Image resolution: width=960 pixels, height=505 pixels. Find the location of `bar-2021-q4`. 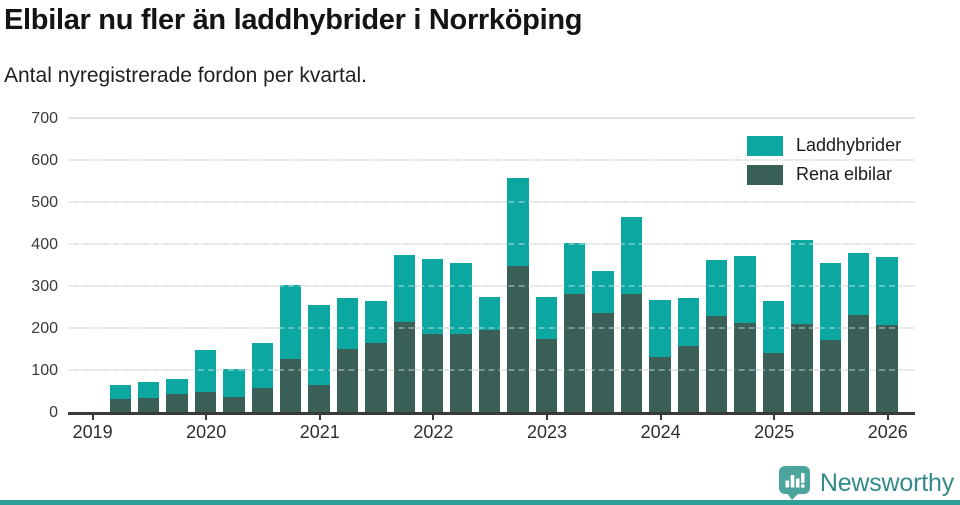

bar-2021-q4 is located at coordinates (404, 334).